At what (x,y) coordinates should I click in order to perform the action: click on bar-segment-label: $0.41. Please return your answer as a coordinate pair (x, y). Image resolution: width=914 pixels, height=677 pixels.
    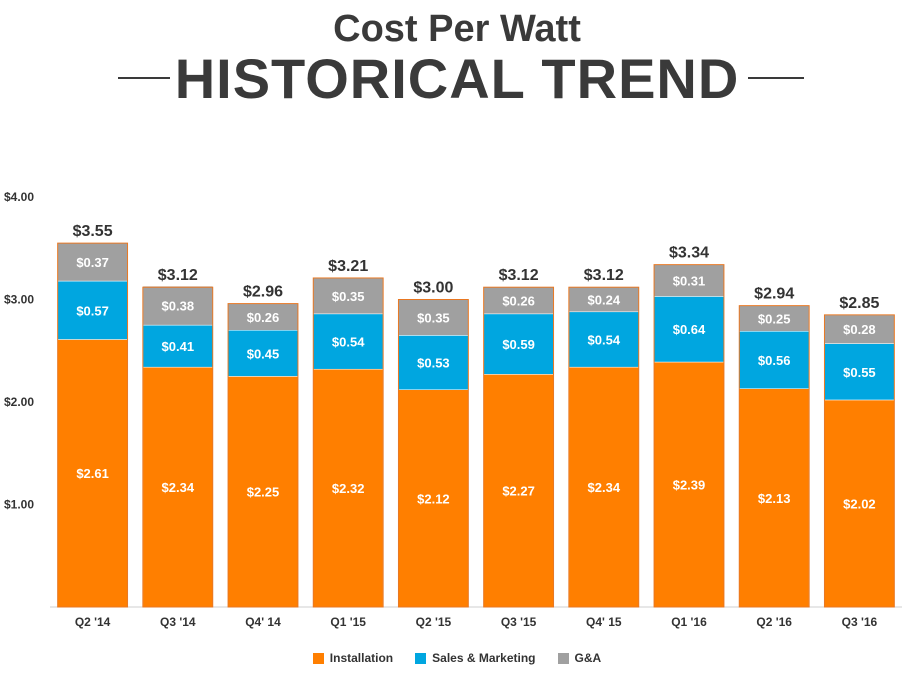
    Looking at the image, I should click on (178, 346).